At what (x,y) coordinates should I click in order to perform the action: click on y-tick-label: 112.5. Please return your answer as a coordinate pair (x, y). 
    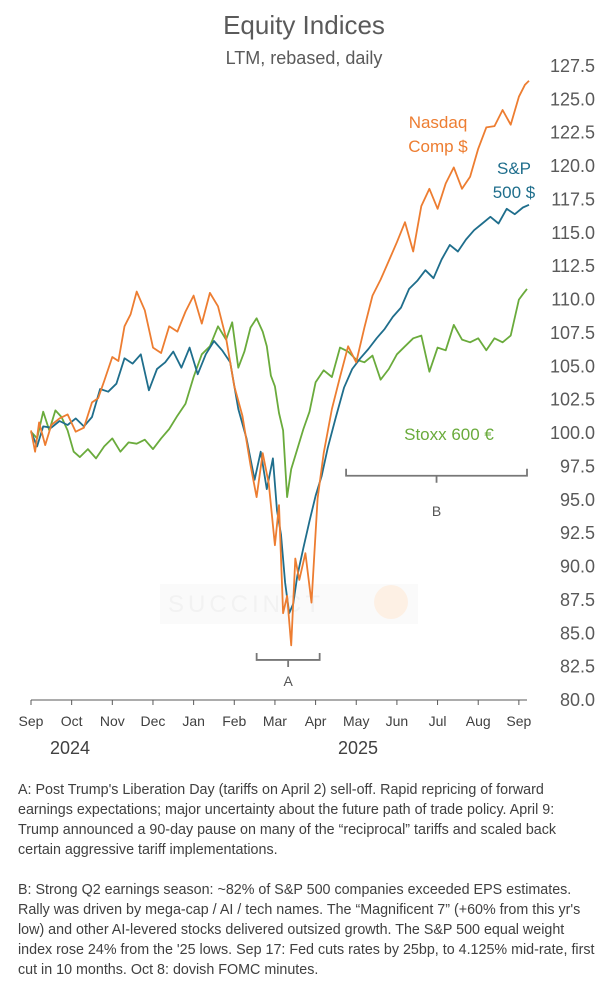
    Looking at the image, I should click on (573, 266).